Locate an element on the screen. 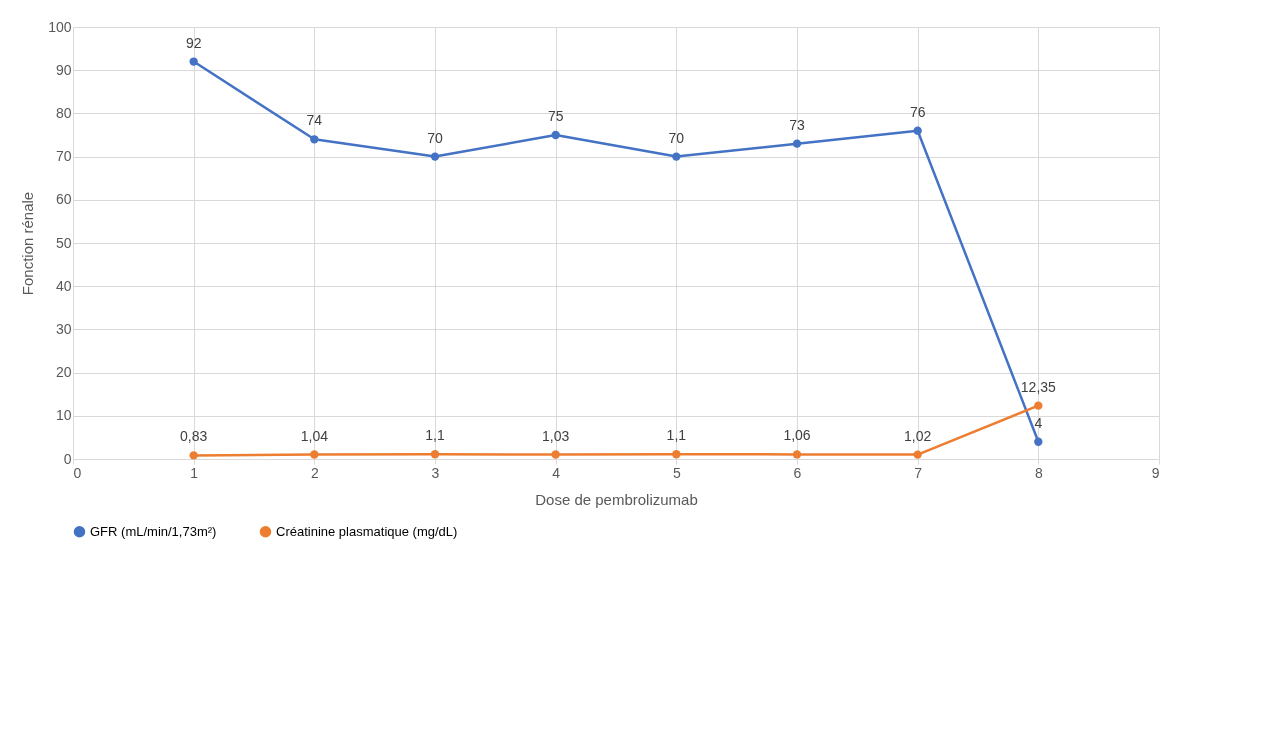 The width and height of the screenshot is (1267, 738). y-tick-label: 80 is located at coordinates (63, 112).